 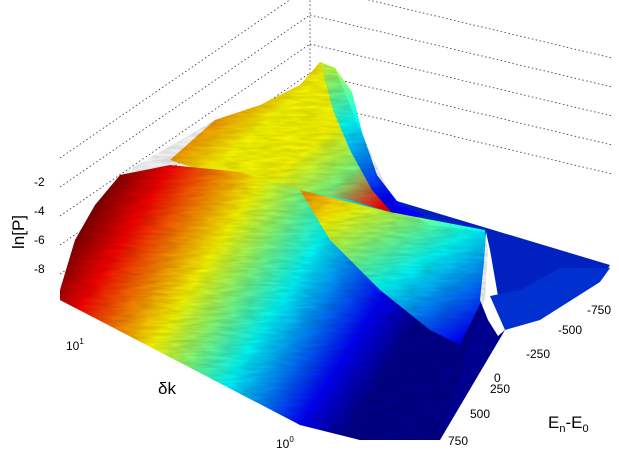 I want to click on z-tick-label: -2, so click(x=39, y=182).